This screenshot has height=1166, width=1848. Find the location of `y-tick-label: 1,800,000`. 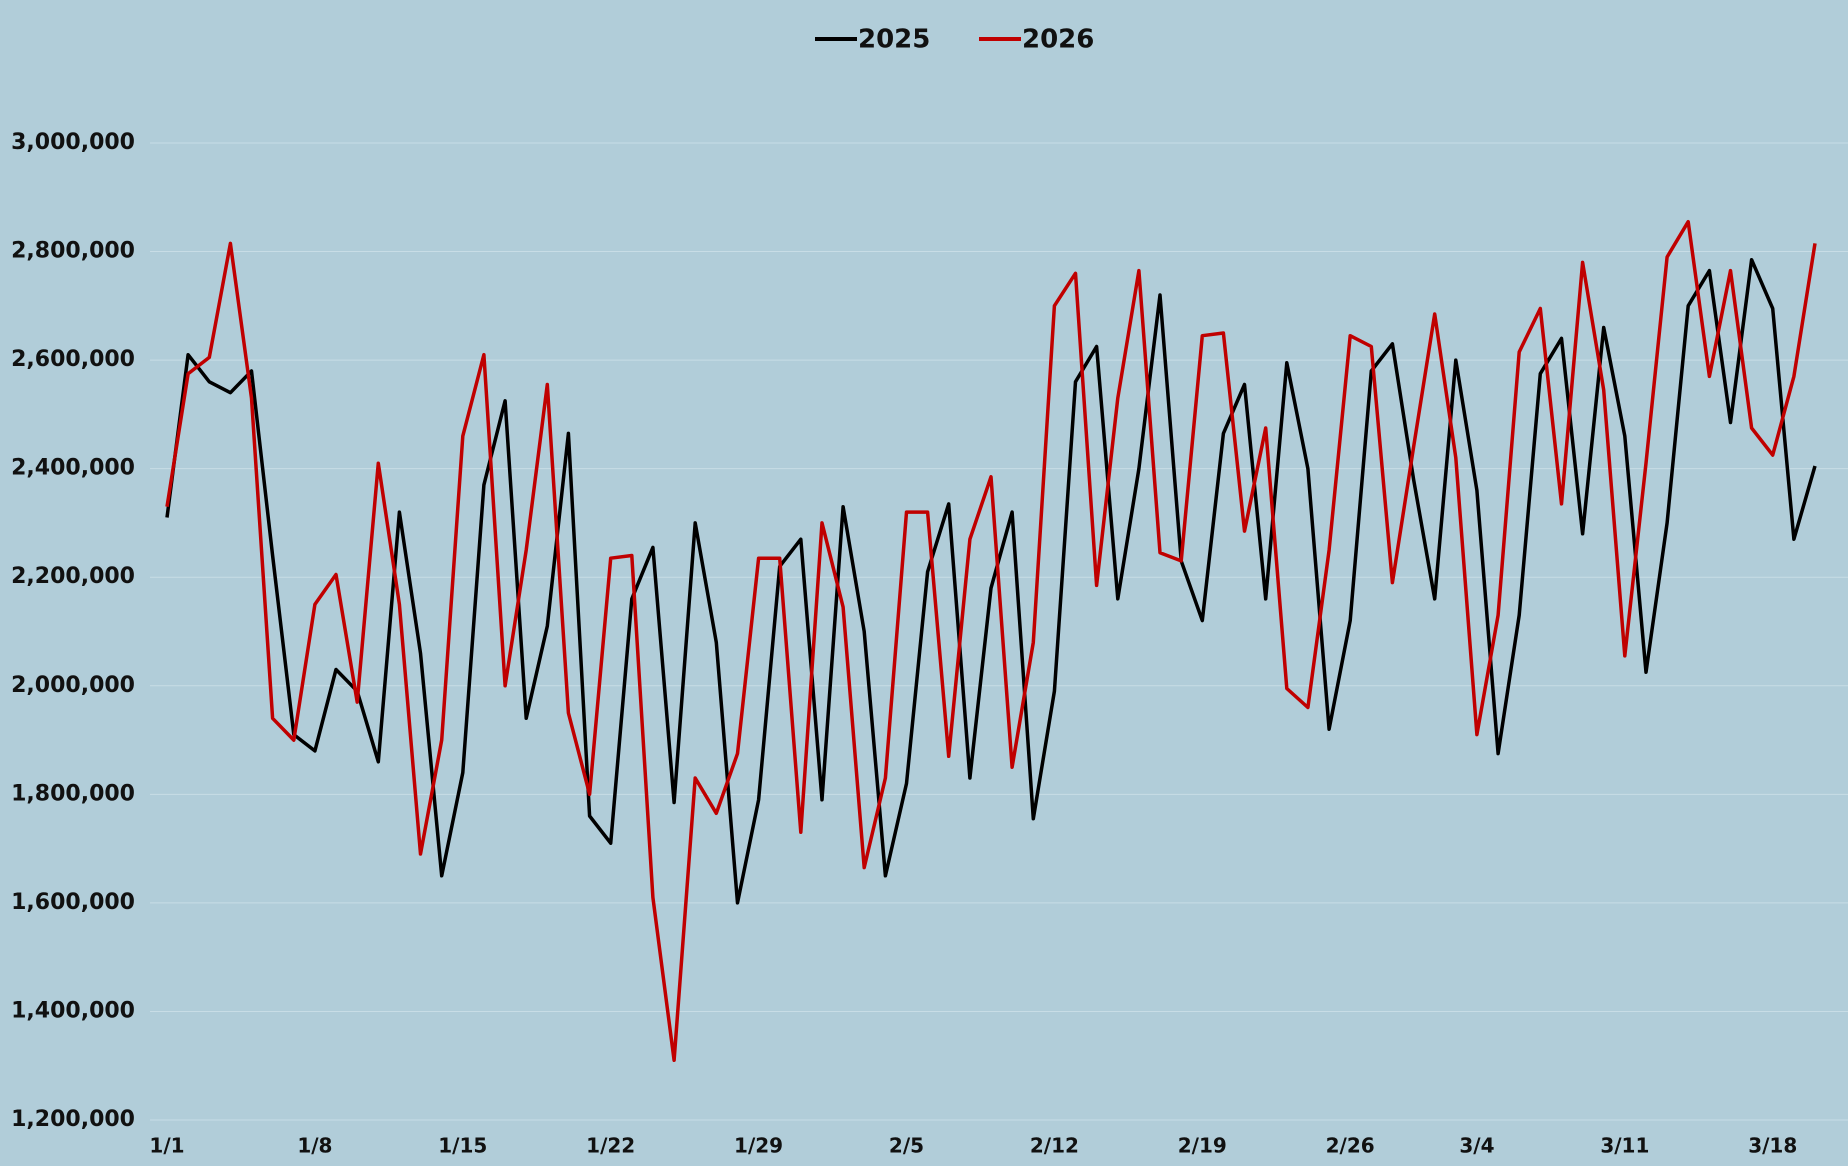

y-tick-label: 1,800,000 is located at coordinates (73, 793).